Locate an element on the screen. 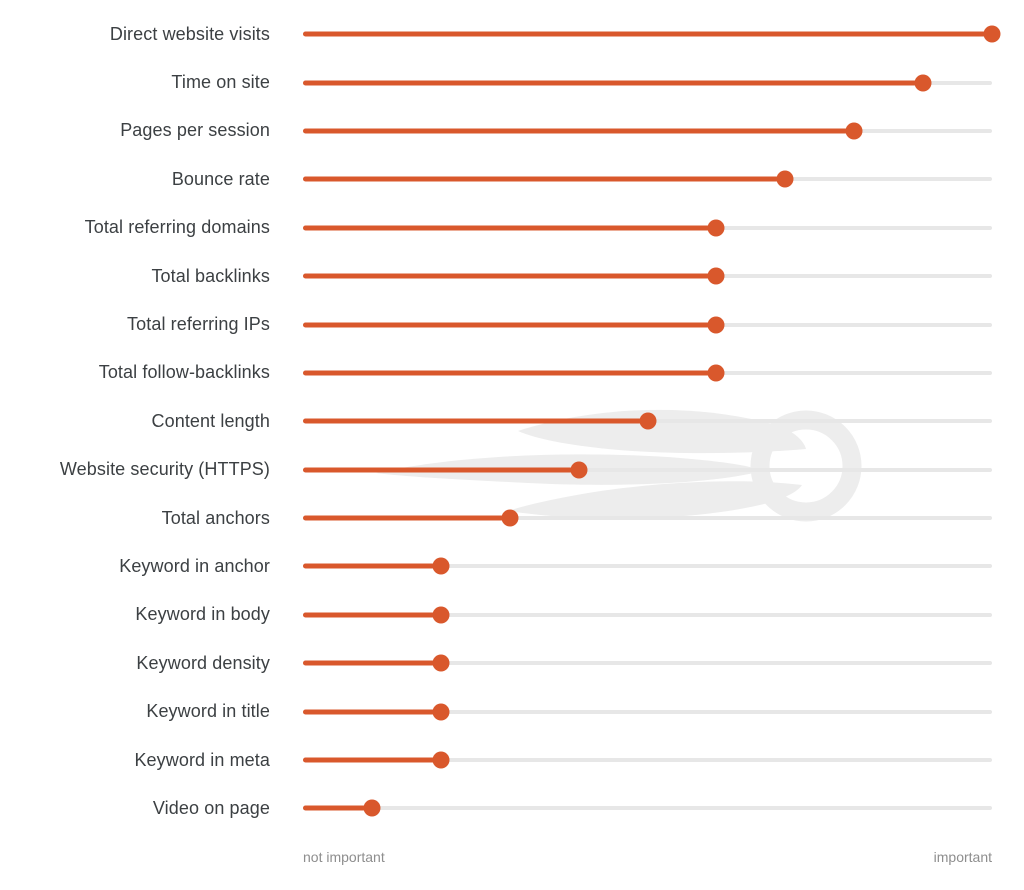 The image size is (1024, 890). category-label: Pages per session is located at coordinates (195, 130).